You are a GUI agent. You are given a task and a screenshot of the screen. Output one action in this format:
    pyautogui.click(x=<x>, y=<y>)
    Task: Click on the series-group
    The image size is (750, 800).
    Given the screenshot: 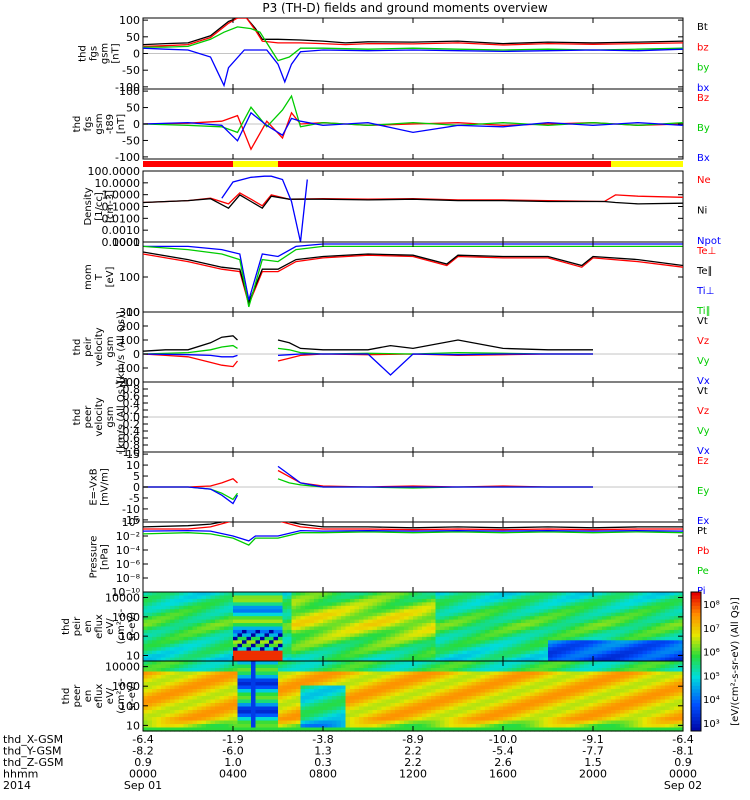 What is the action you would take?
    pyautogui.click(x=368, y=485)
    